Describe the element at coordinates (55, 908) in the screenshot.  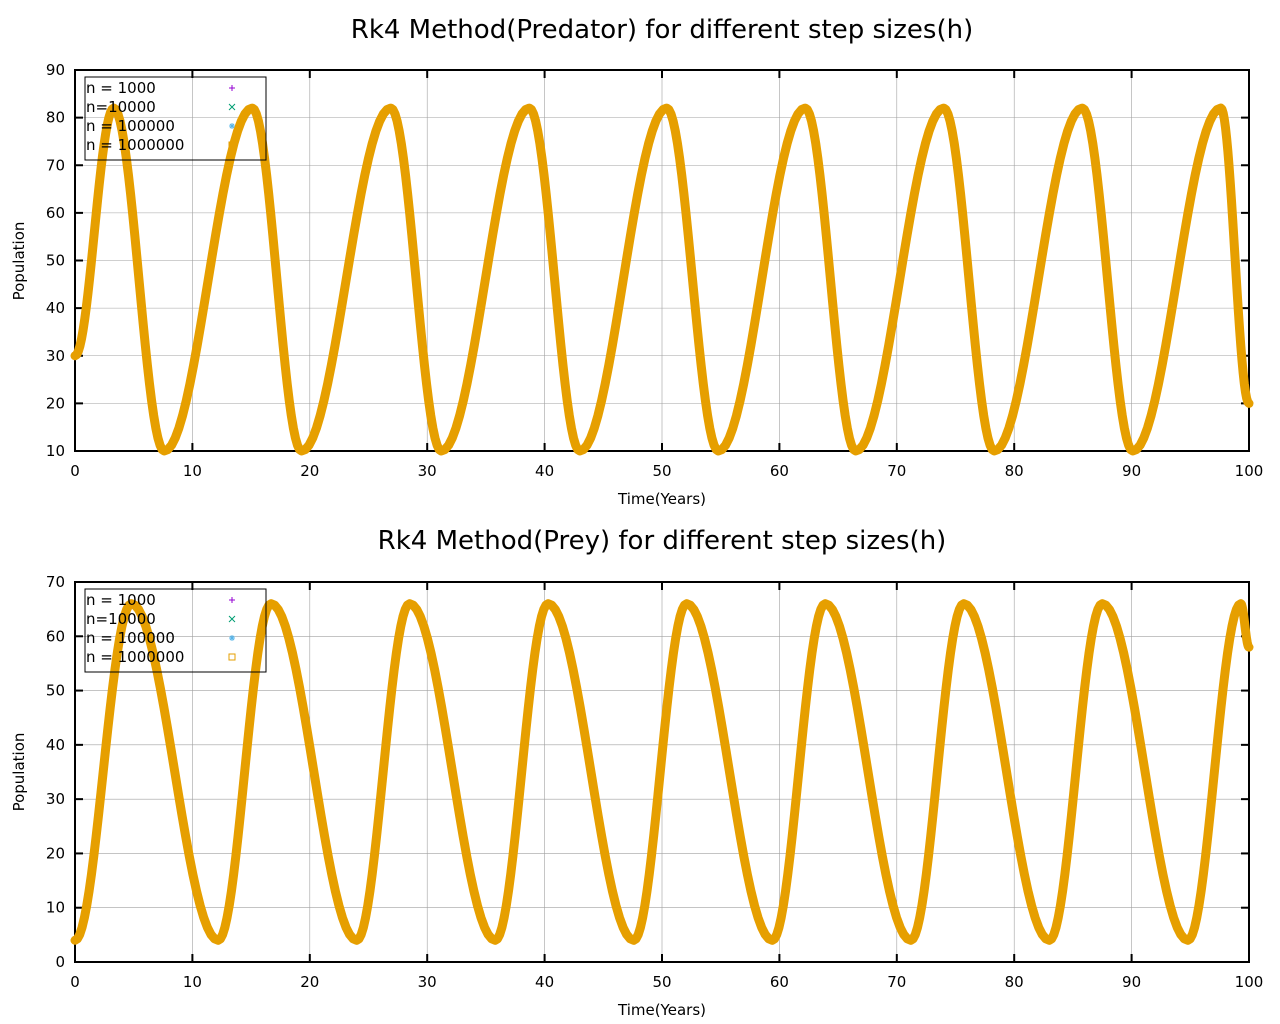
I see `prey-y-tick-label: 10` at that location.